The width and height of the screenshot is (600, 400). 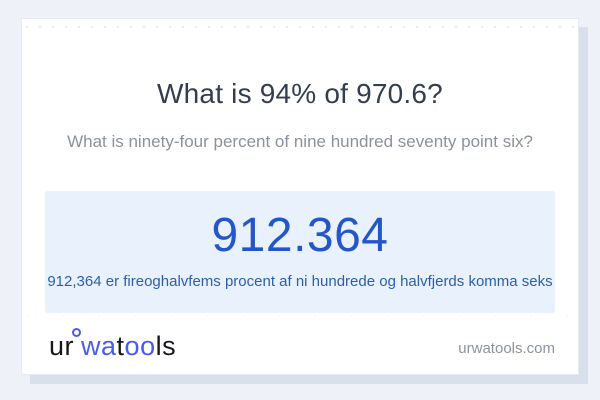 I want to click on logo-text-dark-3: ls, so click(x=166, y=345).